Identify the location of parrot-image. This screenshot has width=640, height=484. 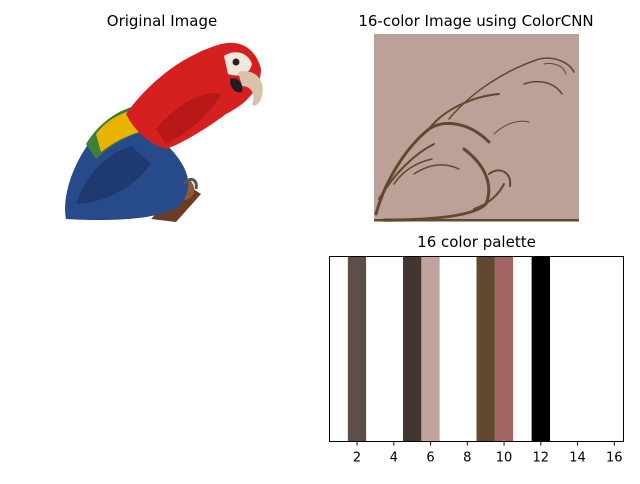
(164, 132).